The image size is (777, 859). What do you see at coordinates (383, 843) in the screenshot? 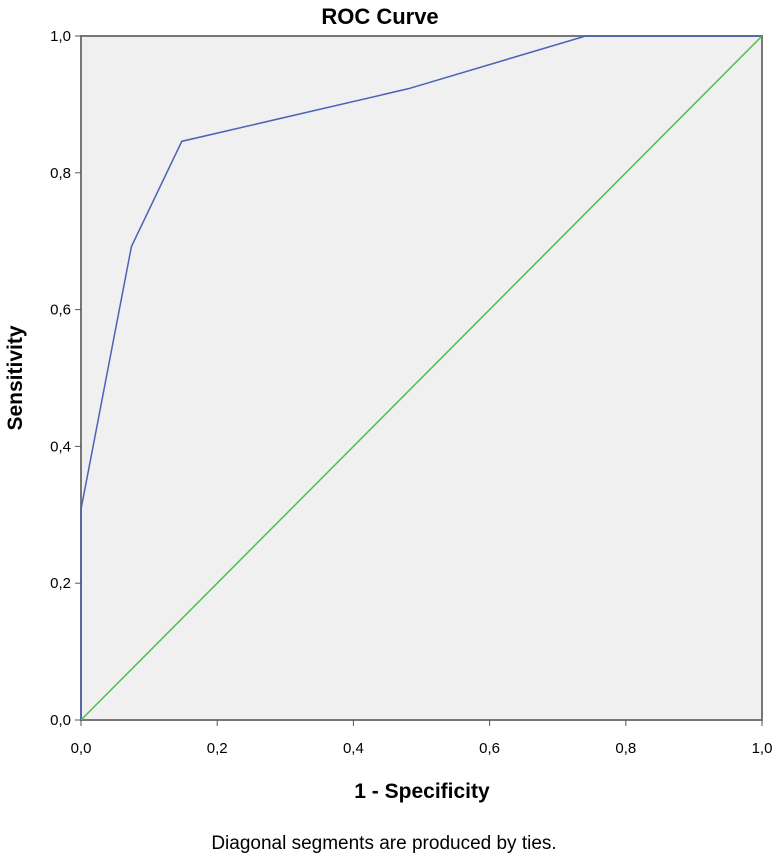
I see `chart-footnote: Diagonal segments are produced by ties.` at bounding box center [383, 843].